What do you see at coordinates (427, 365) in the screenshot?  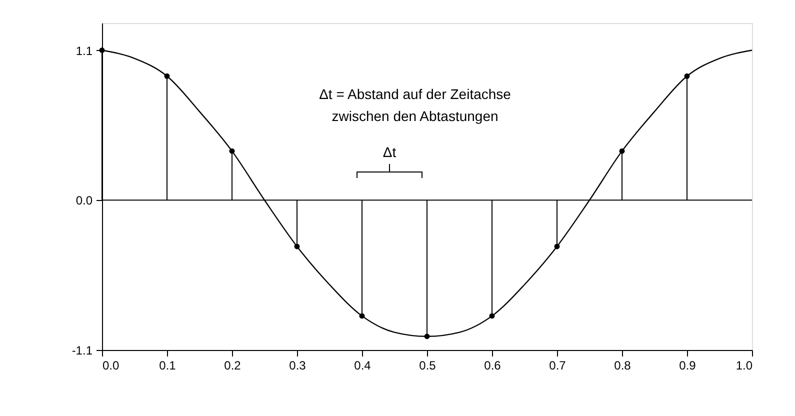 I see `x-tick-label: 0.5` at bounding box center [427, 365].